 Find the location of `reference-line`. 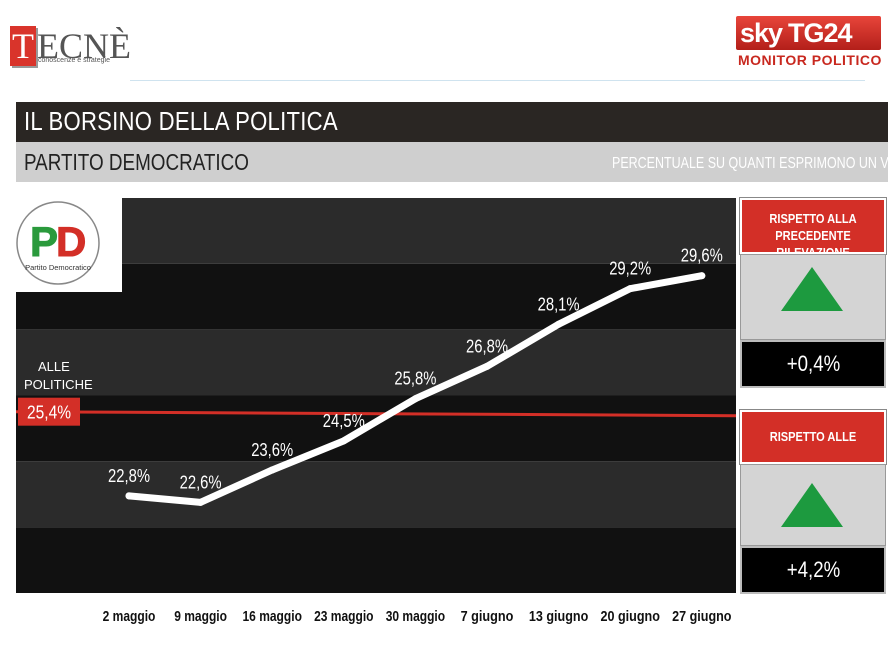

reference-line is located at coordinates (376, 414).